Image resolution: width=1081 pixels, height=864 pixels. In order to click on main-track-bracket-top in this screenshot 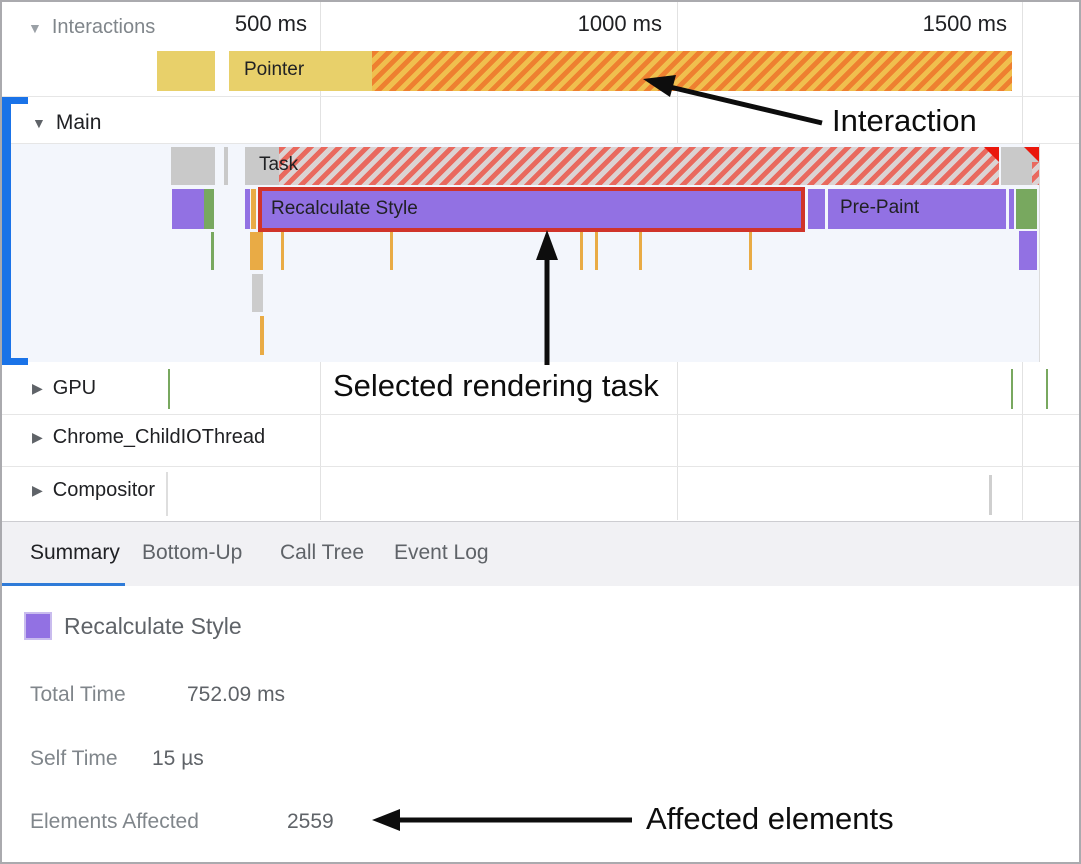, I will do `click(15, 100)`.